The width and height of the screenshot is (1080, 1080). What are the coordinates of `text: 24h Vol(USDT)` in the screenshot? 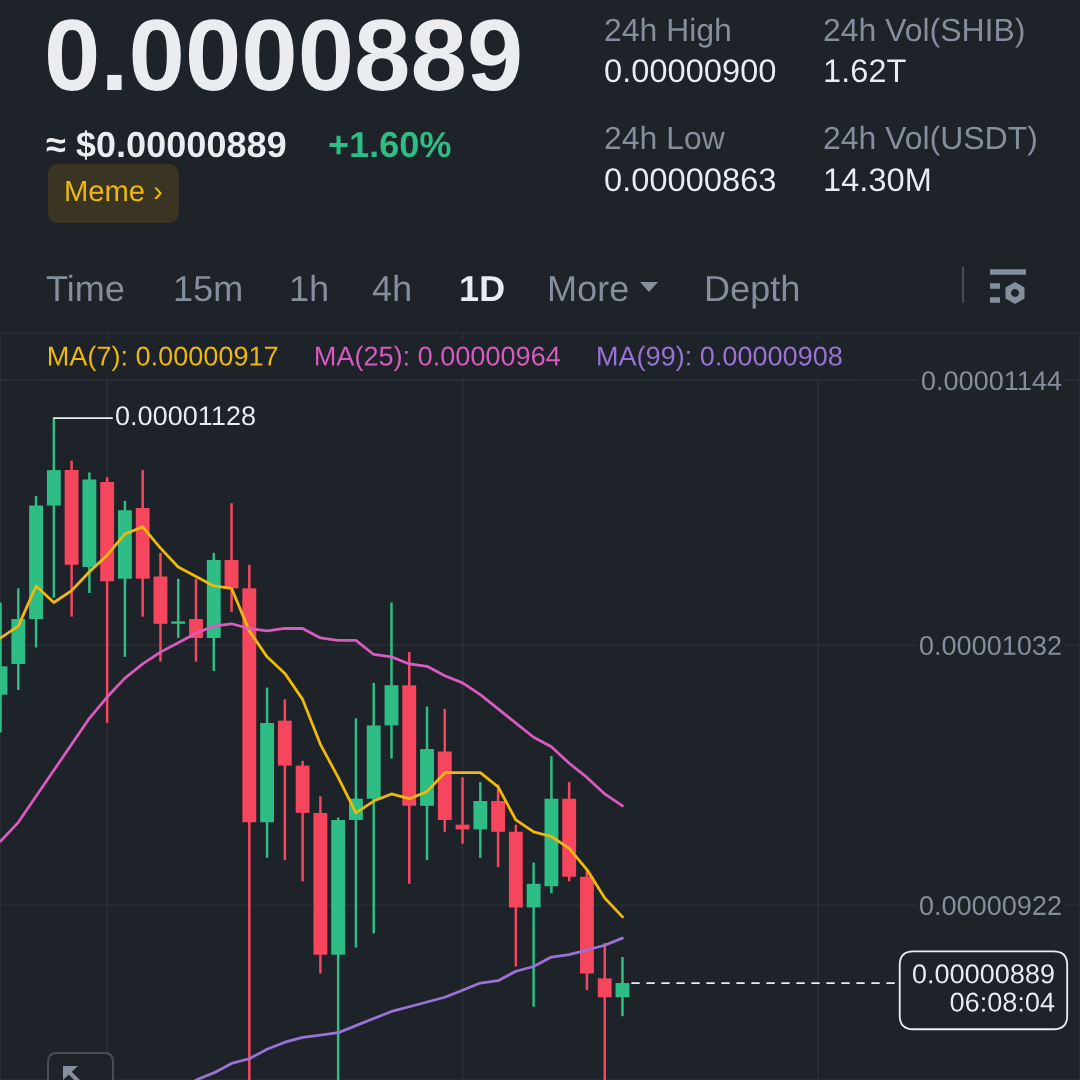 It's located at (930, 140).